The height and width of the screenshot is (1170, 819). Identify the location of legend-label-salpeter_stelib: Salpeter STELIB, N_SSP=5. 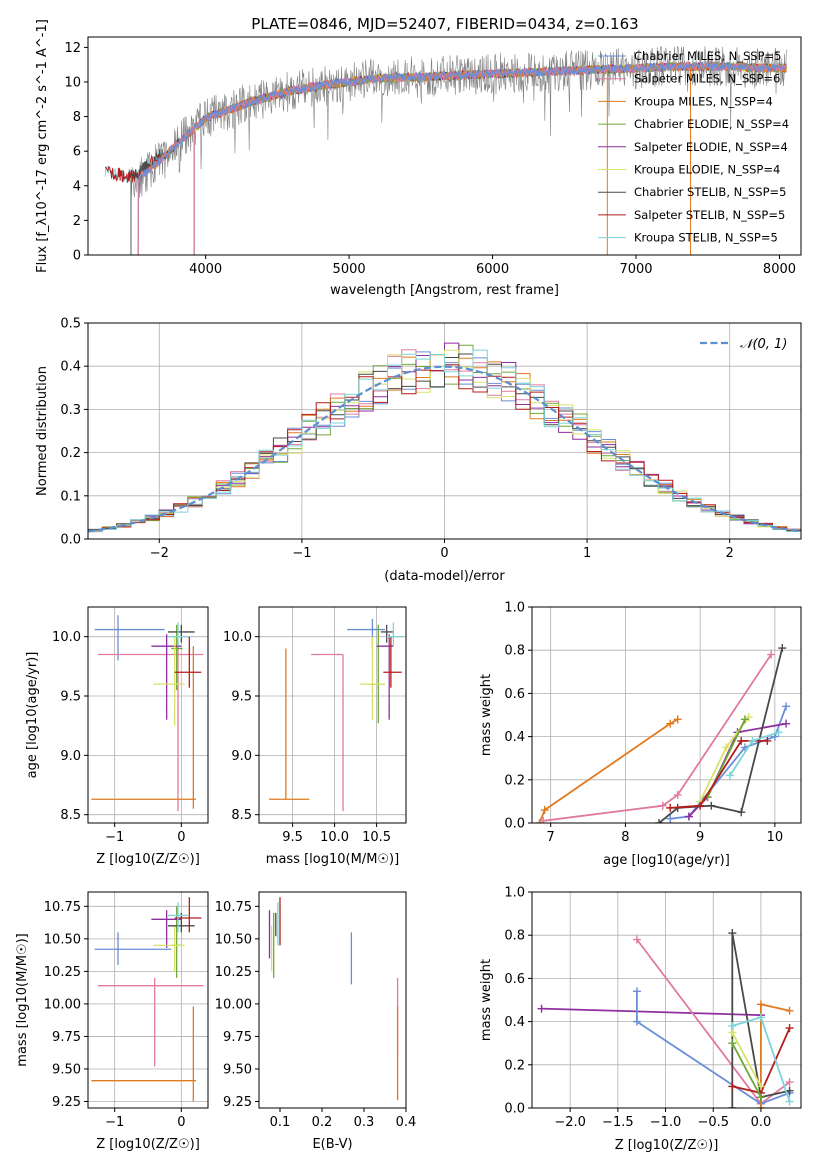
(709, 215).